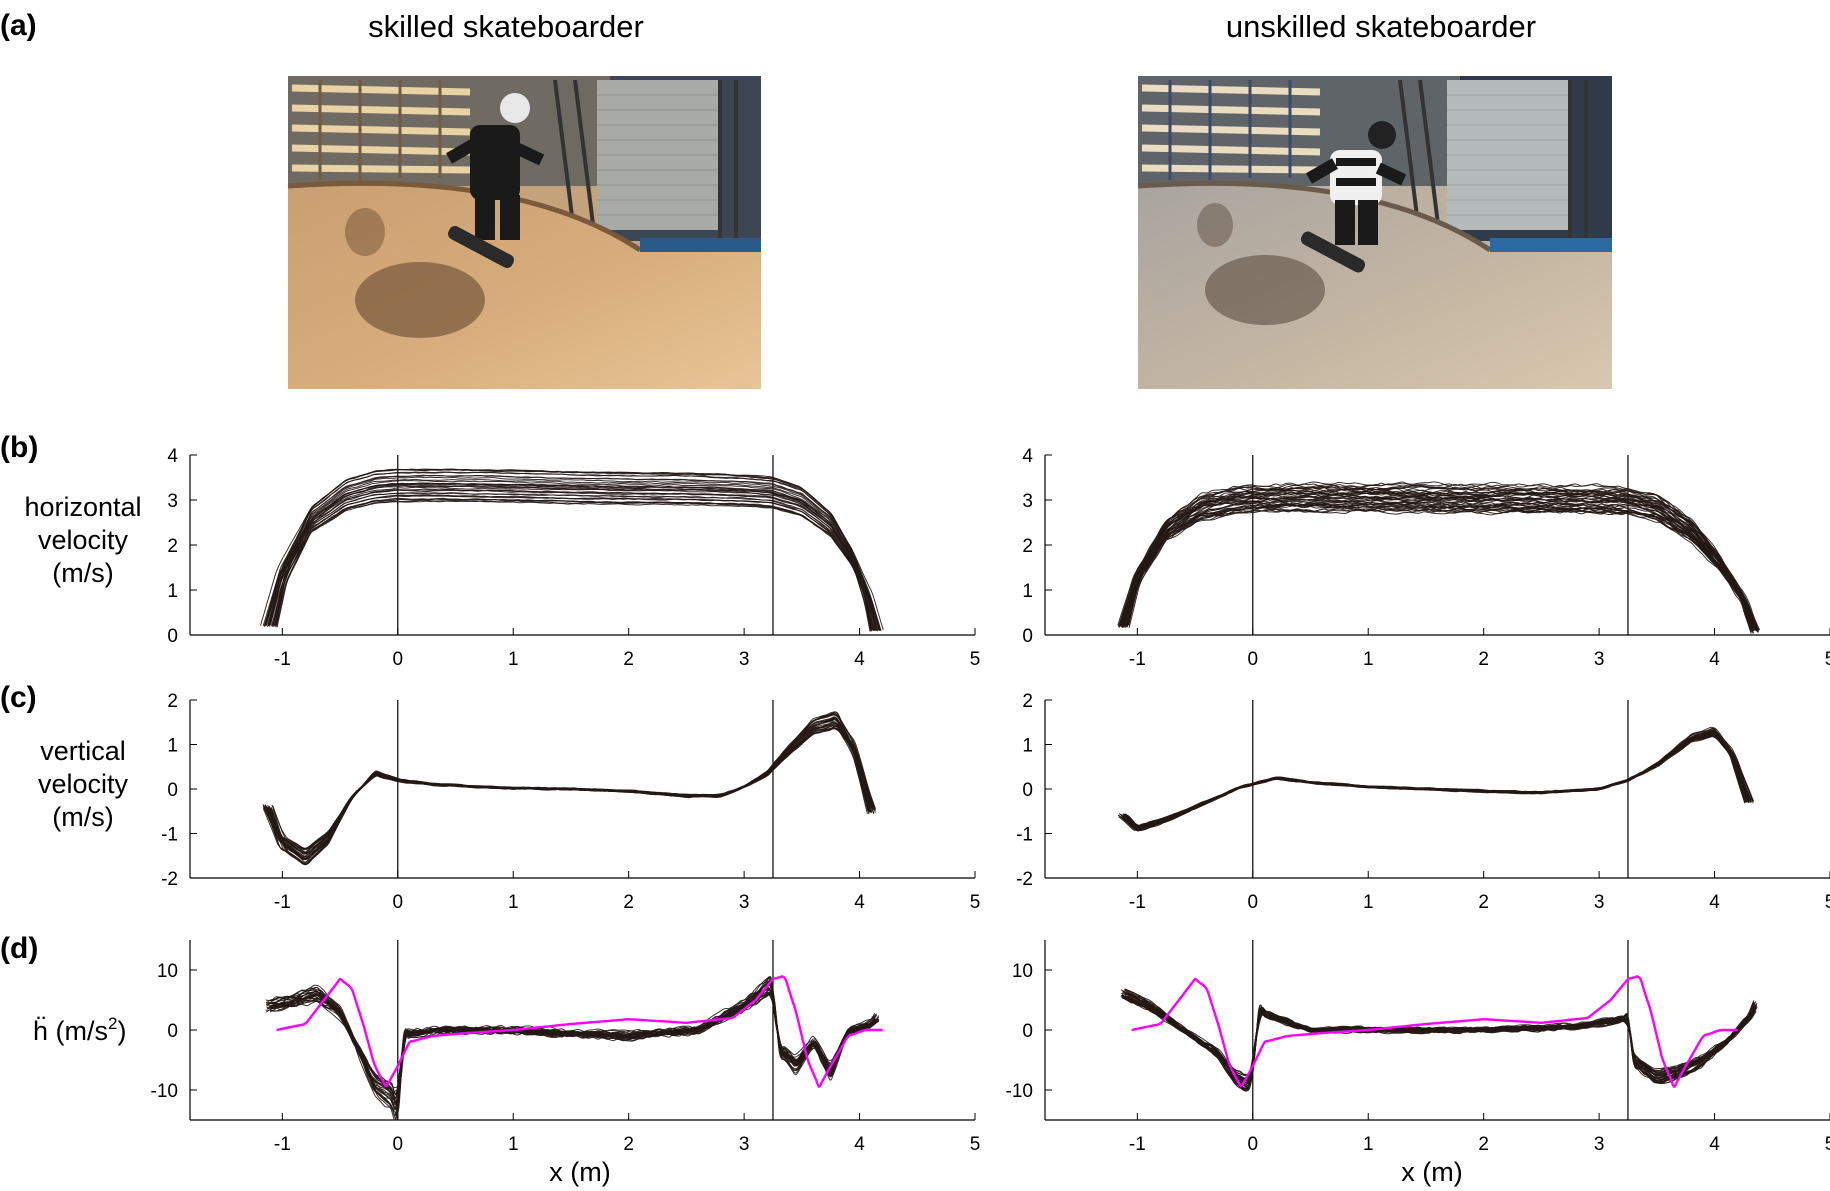  I want to click on y-tick-label: -10, so click(1019, 1091).